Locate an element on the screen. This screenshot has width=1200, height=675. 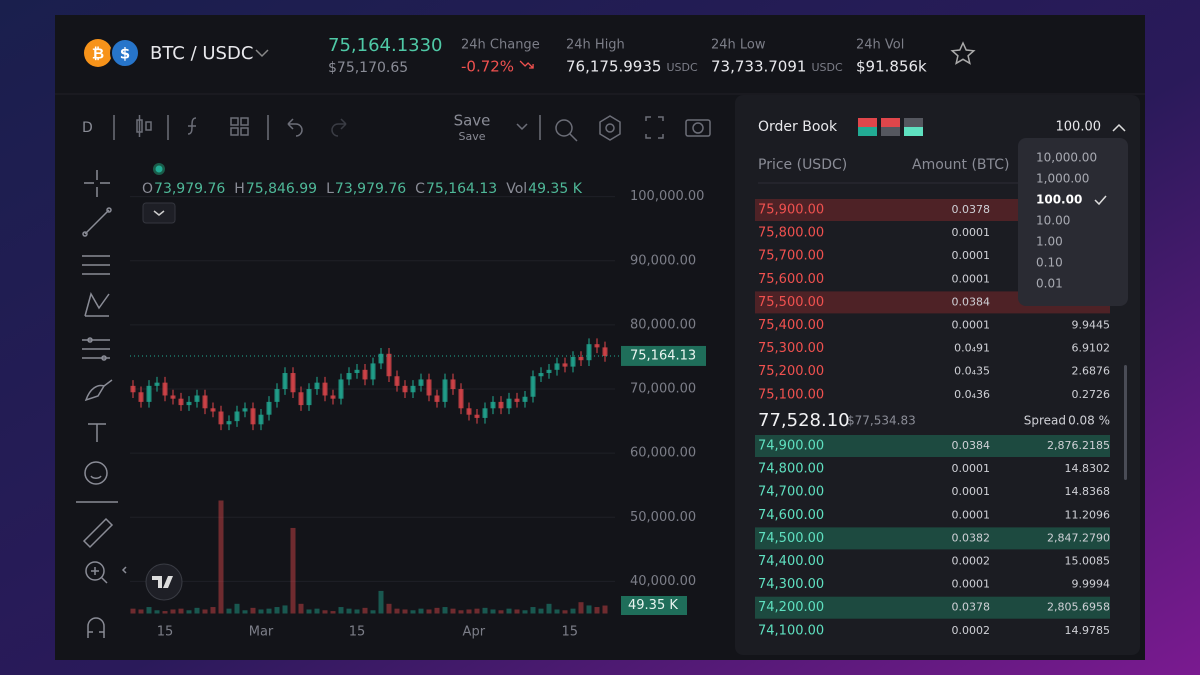
tv-glyph is located at coordinates (162, 582).